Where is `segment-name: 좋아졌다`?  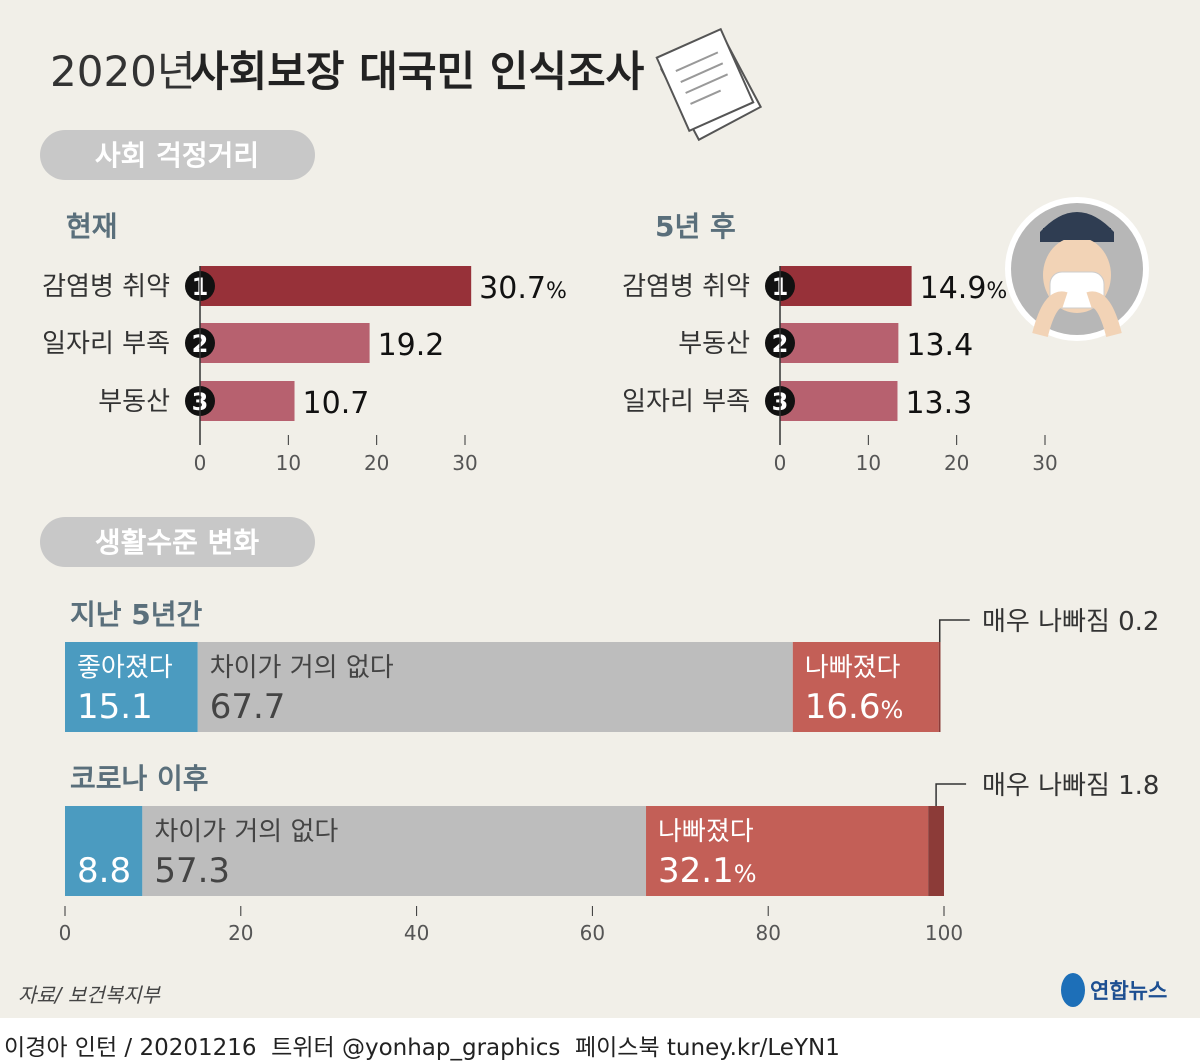
segment-name: 좋아졌다 is located at coordinates (125, 668).